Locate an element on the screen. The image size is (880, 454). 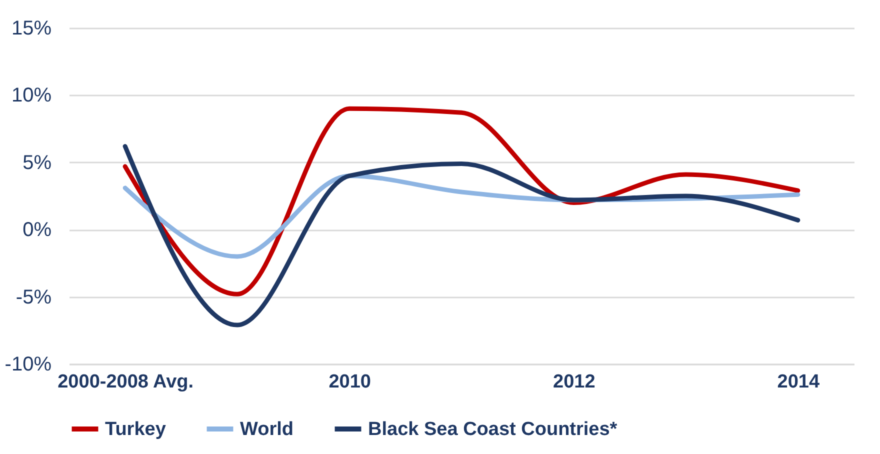
x-tick-label: 2014 is located at coordinates (798, 382).